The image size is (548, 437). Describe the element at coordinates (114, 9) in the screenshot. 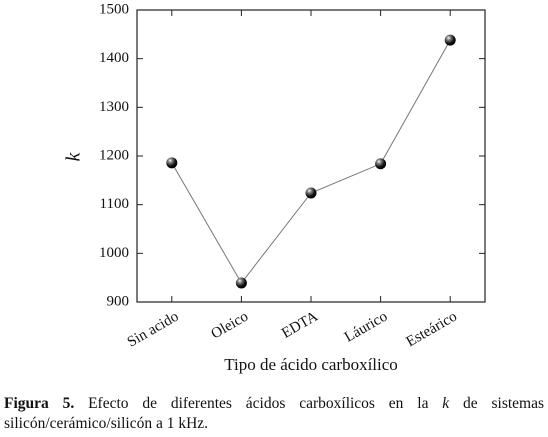

I see `y-tick-label: 1500` at that location.